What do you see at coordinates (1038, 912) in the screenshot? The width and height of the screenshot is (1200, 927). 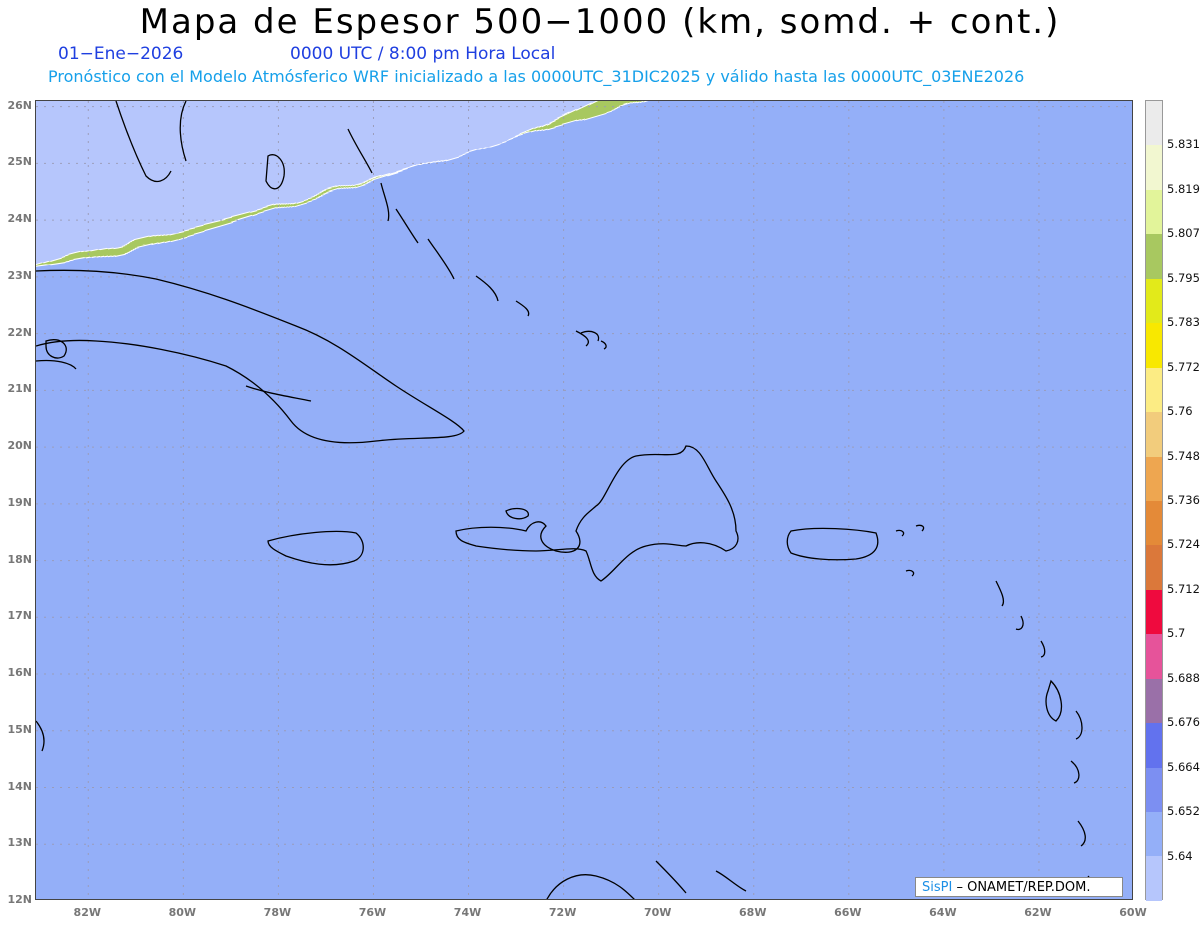 I see `longitude-label: 62W` at bounding box center [1038, 912].